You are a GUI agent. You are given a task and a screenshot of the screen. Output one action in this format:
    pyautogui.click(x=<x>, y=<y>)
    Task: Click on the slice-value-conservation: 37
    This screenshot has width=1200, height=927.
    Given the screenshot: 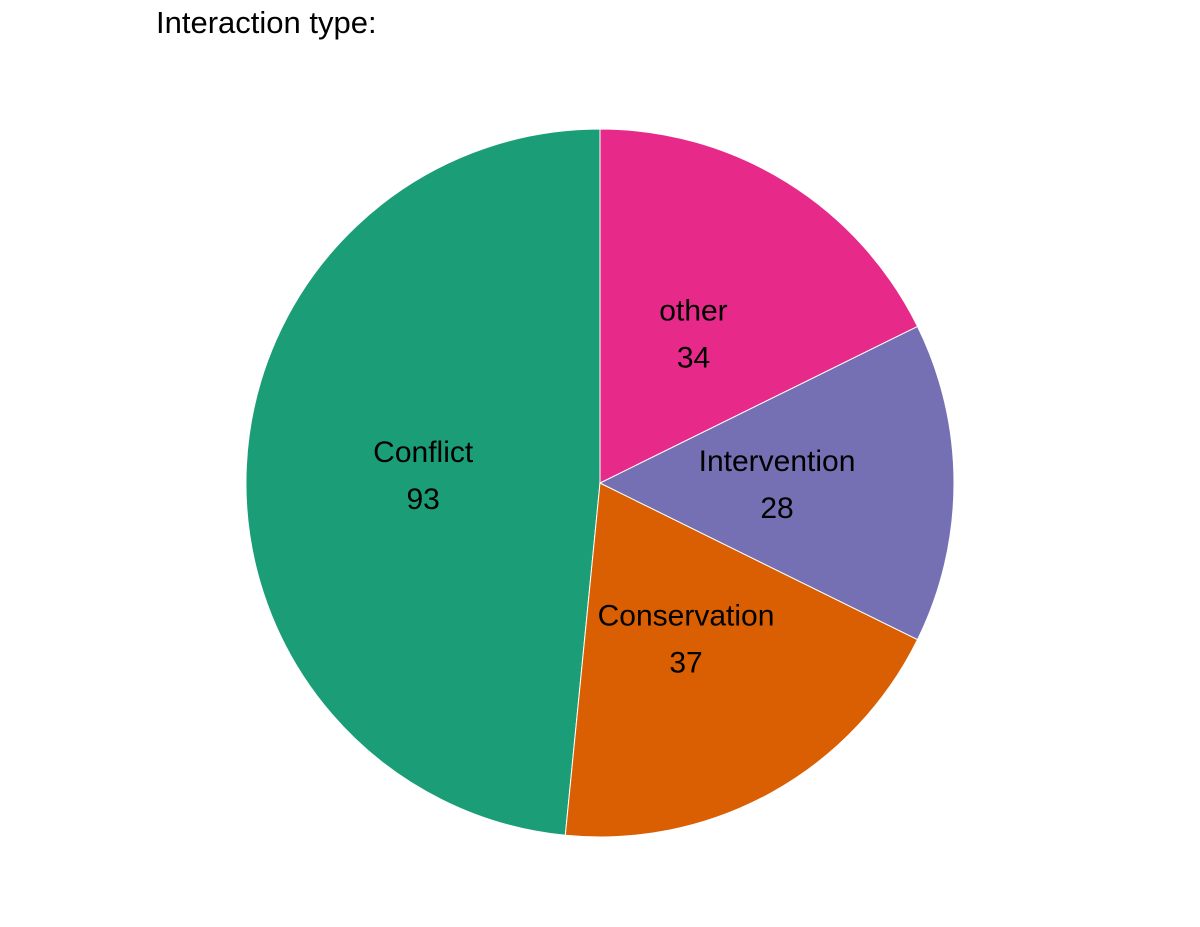 What is the action you would take?
    pyautogui.click(x=685, y=663)
    